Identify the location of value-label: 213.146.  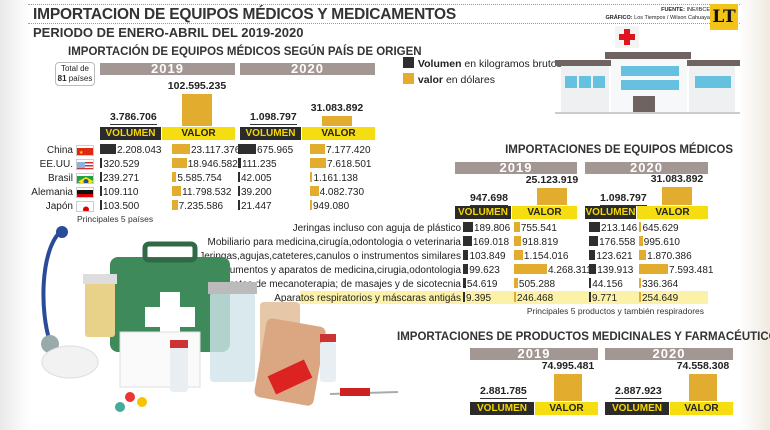
(619, 228).